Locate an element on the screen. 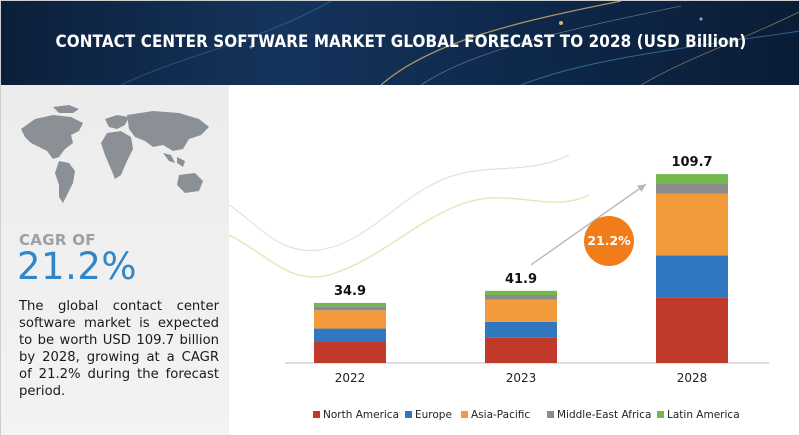 The image size is (800, 436). bar-segment-2028-europe is located at coordinates (692, 276).